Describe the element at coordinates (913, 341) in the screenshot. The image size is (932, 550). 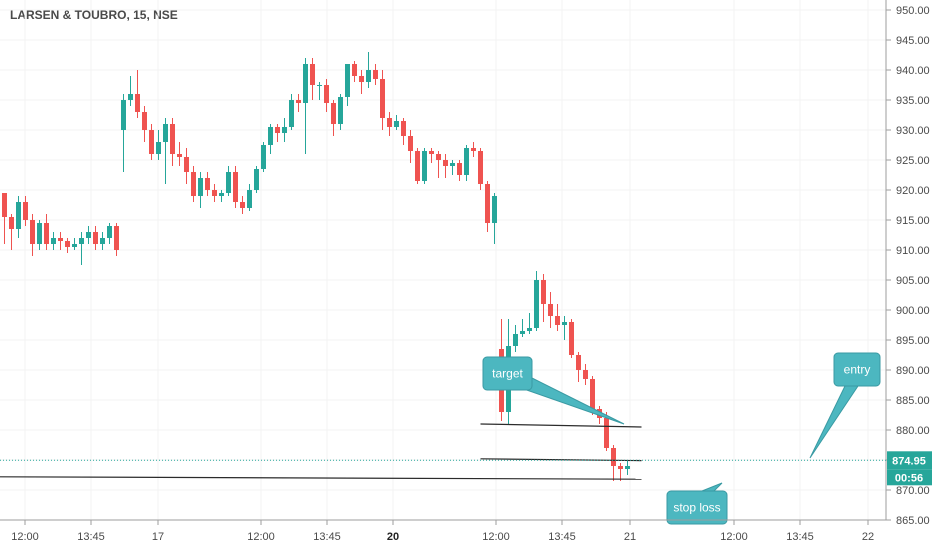
I see `price-tick-label: 895.00` at that location.